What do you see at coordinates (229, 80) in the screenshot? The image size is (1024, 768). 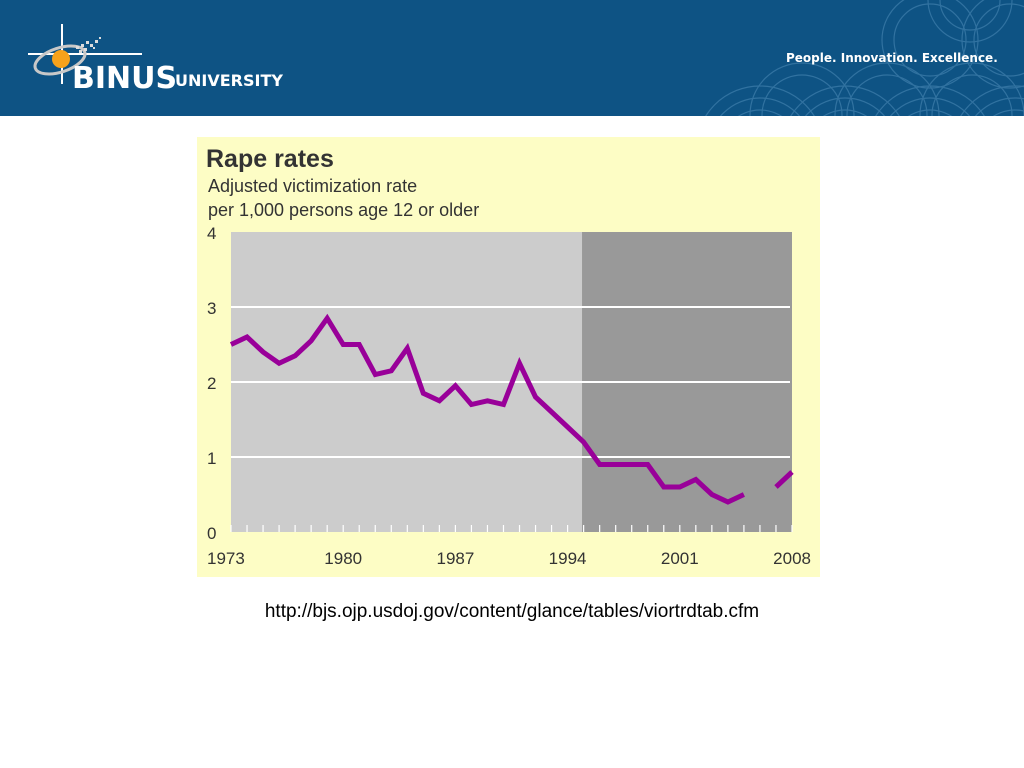 I see `logo-university-label: UNIVERSITY` at bounding box center [229, 80].